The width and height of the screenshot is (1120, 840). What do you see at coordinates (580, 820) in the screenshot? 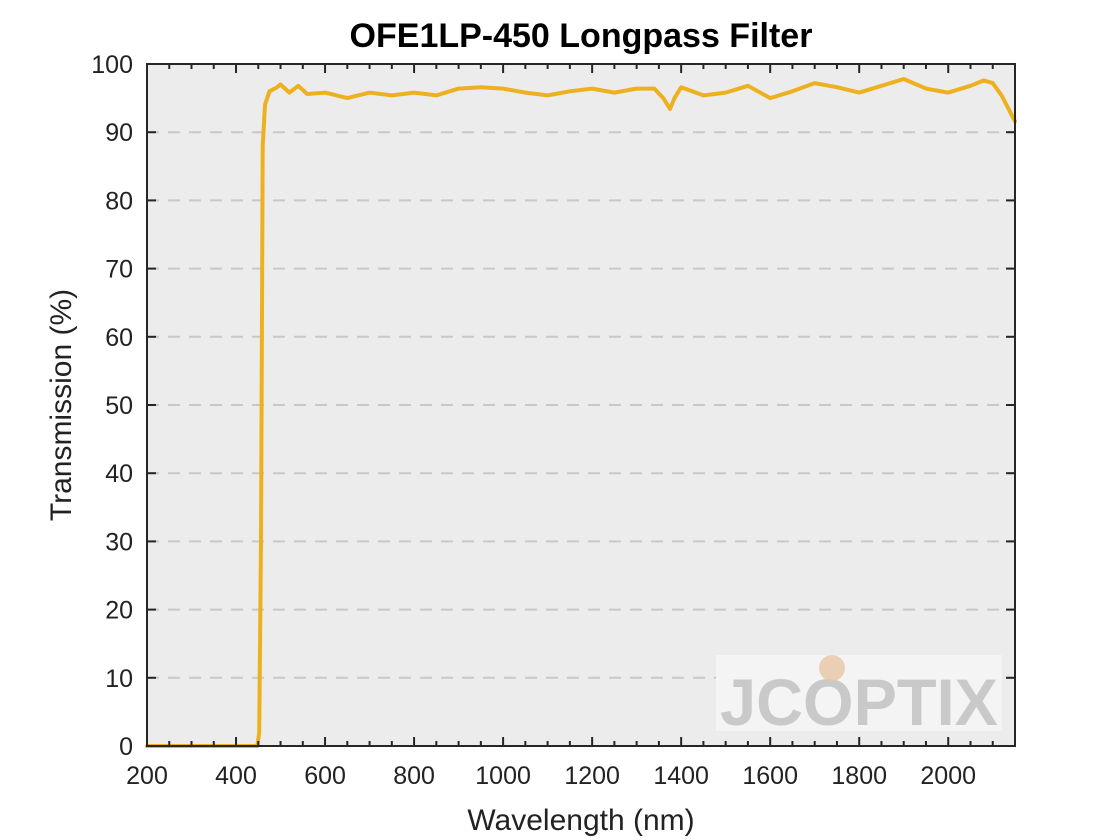
I see `x-axis-label: Wavelength (nm)` at bounding box center [580, 820].